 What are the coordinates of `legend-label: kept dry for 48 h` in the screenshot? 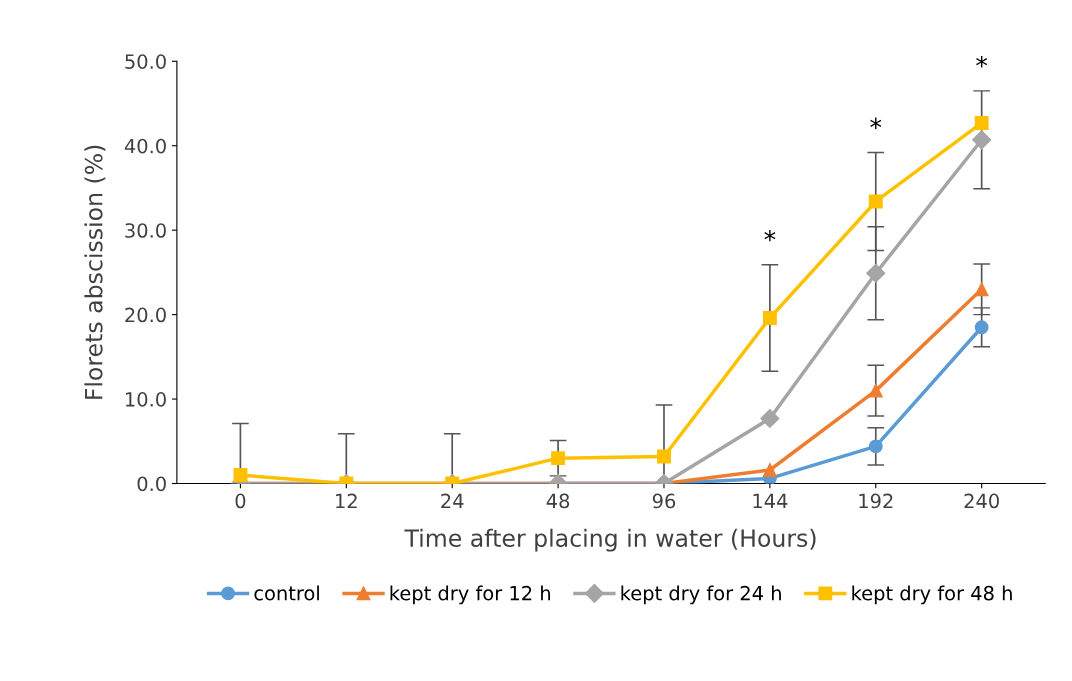 It's located at (932, 595).